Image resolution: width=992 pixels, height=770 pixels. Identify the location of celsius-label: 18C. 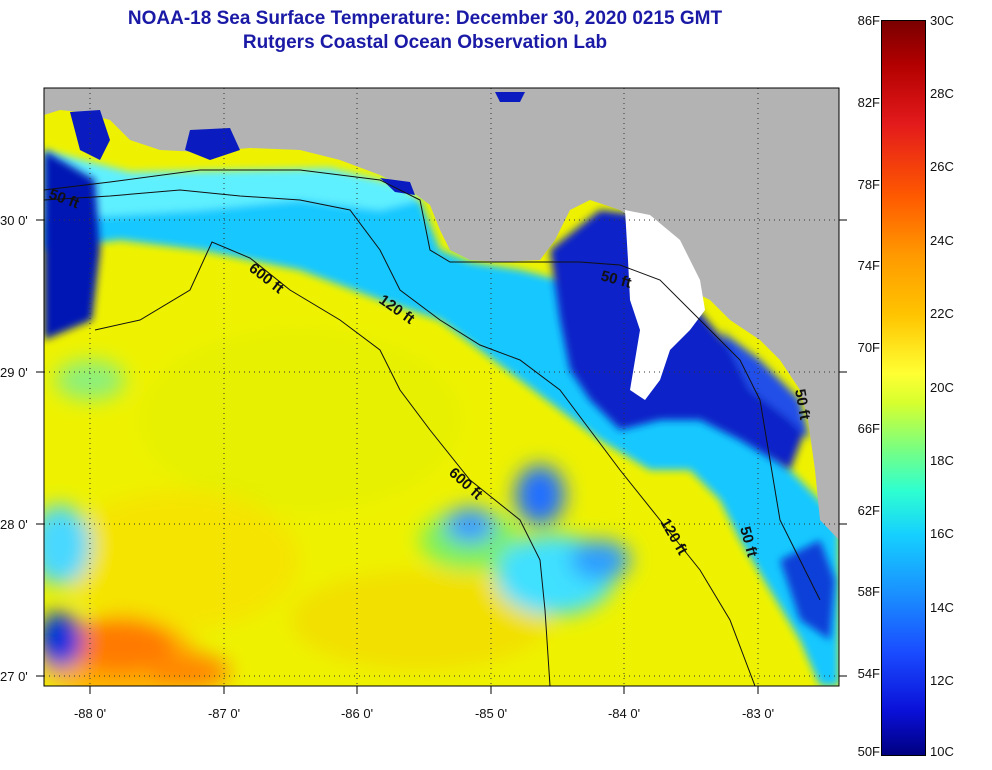
(942, 460).